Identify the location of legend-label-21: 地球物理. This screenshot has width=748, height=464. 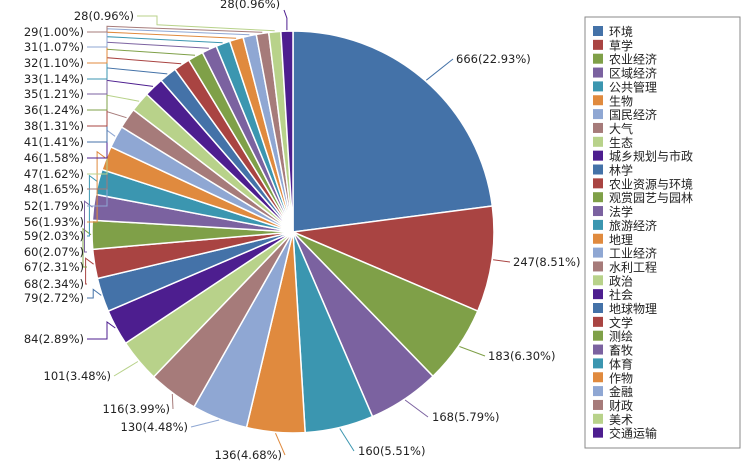
(633, 309).